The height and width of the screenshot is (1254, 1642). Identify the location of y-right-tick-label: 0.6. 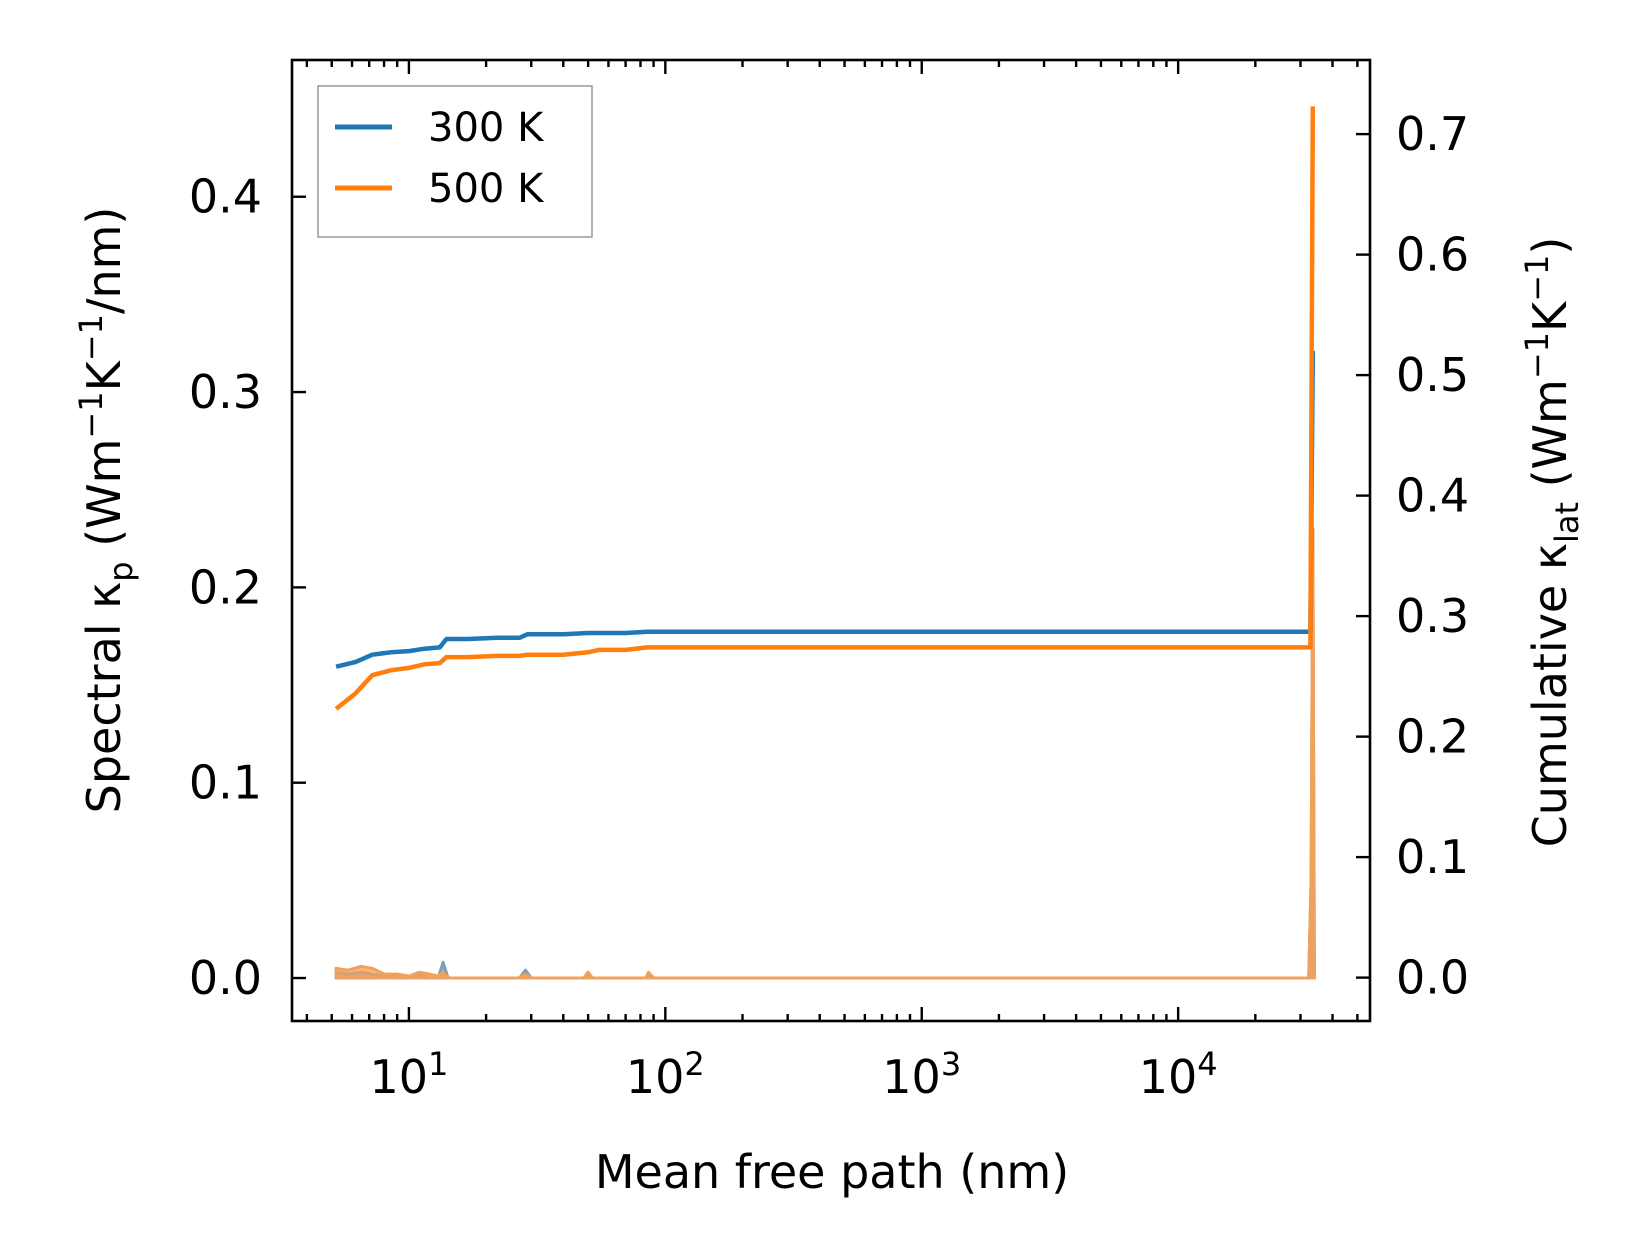
(1432, 255).